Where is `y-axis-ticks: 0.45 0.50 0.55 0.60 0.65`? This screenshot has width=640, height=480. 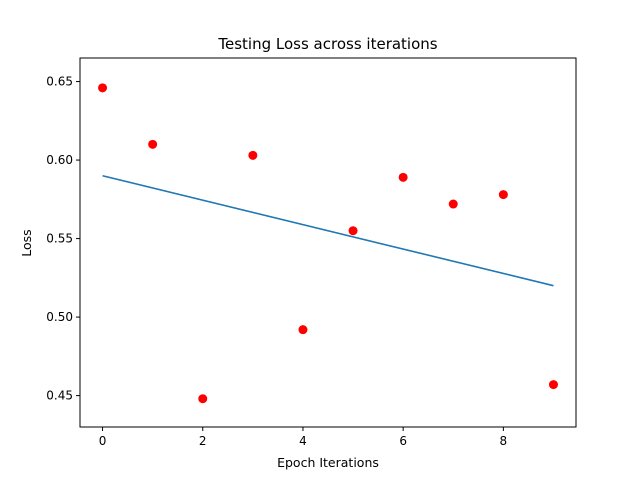
y-axis-ticks: 0.45 0.50 0.55 0.60 0.65 is located at coordinates (63, 239).